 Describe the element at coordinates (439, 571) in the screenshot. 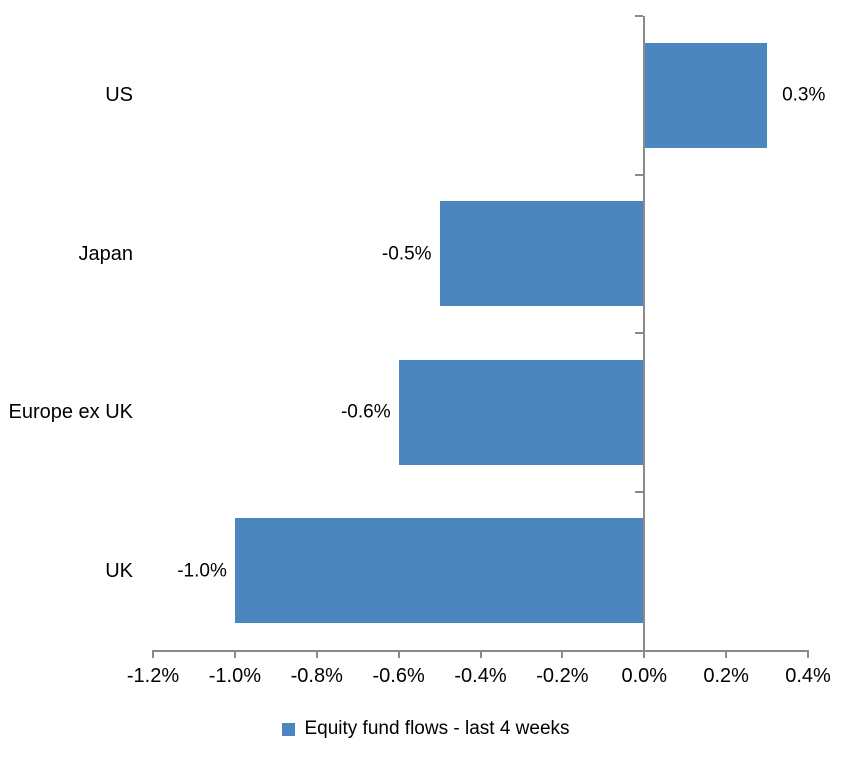

I see `bar-uk` at that location.